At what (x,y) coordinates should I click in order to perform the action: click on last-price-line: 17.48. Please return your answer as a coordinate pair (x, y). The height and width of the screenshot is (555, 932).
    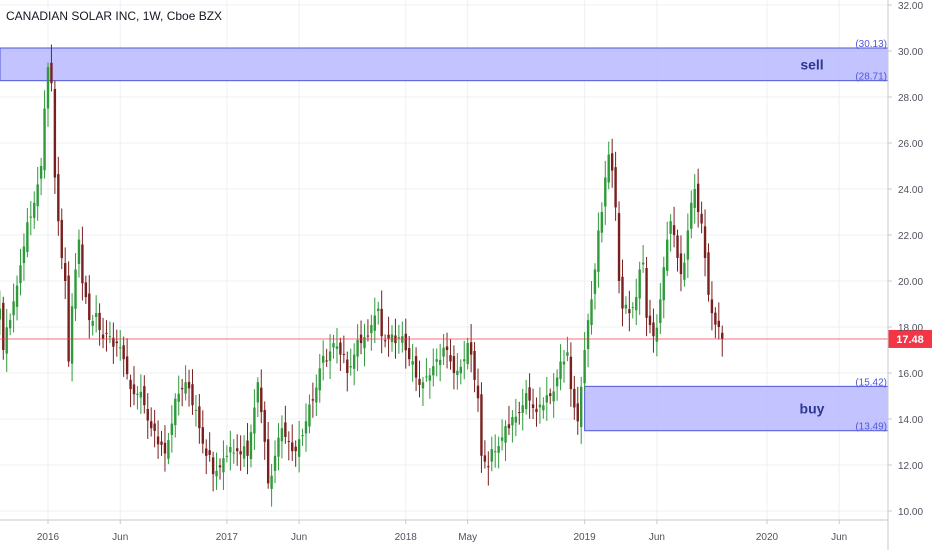
    Looking at the image, I should click on (466, 338).